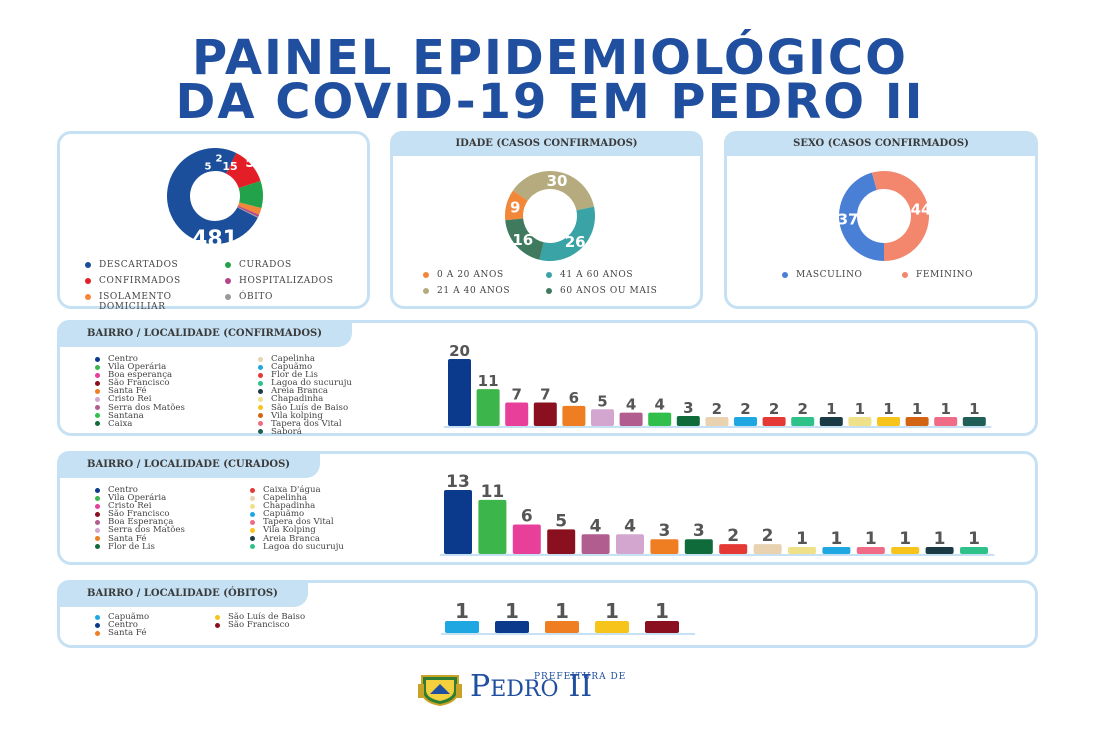 This screenshot has height=733, width=1100. What do you see at coordinates (836, 539) in the screenshot?
I see `bar-value-12: 1` at bounding box center [836, 539].